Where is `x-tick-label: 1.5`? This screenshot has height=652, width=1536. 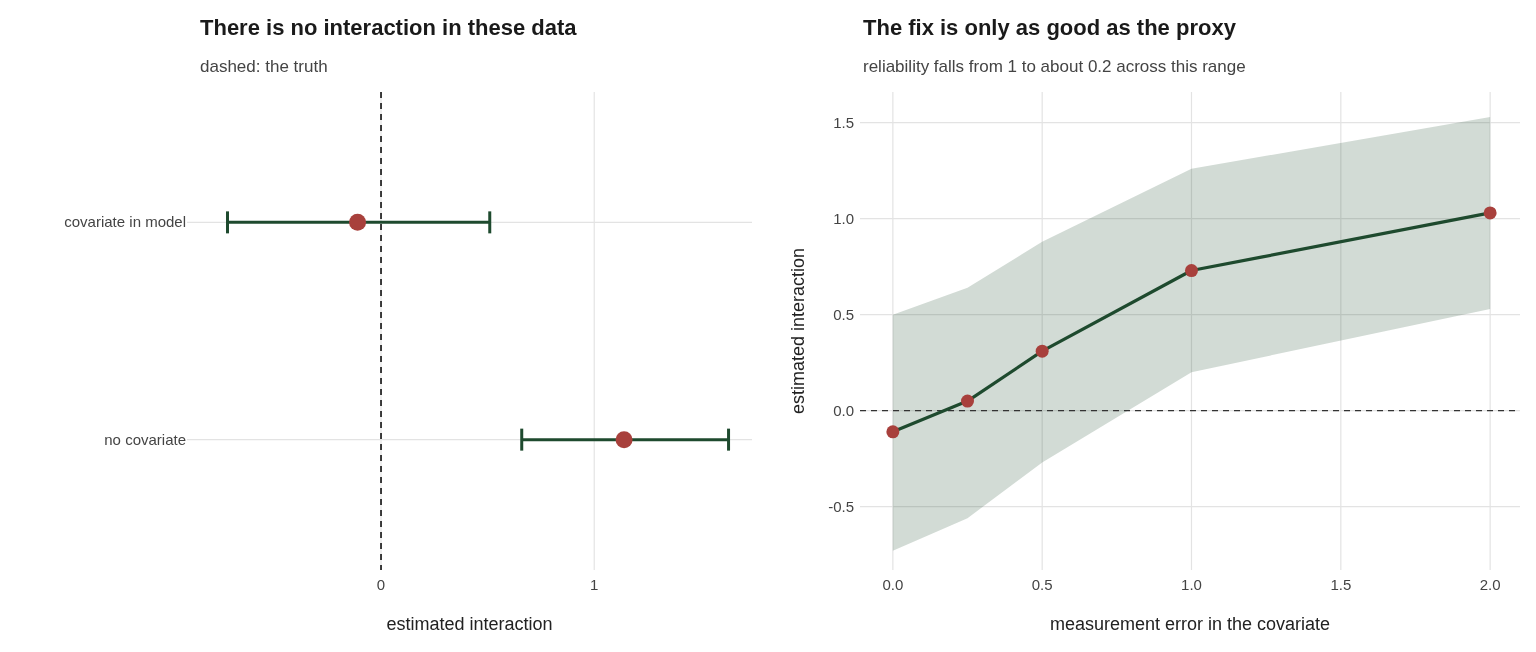
x-tick-label: 1.5 is located at coordinates (1341, 584).